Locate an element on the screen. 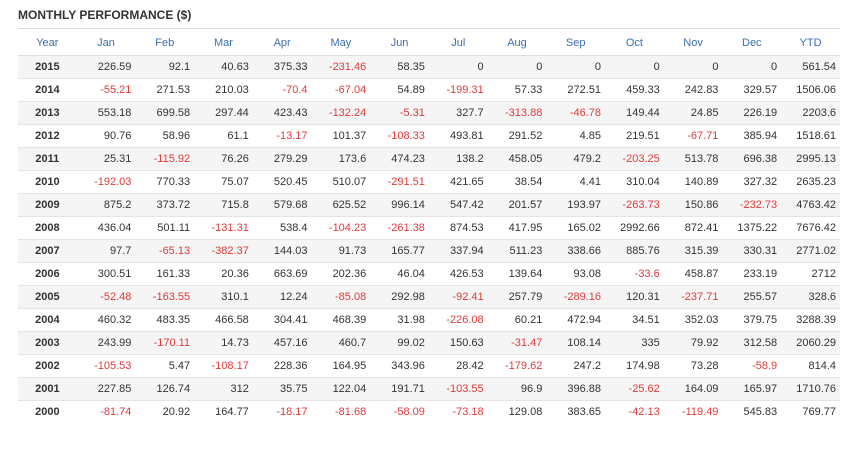 The width and height of the screenshot is (856, 472). value-cell: -108.33 is located at coordinates (399, 136).